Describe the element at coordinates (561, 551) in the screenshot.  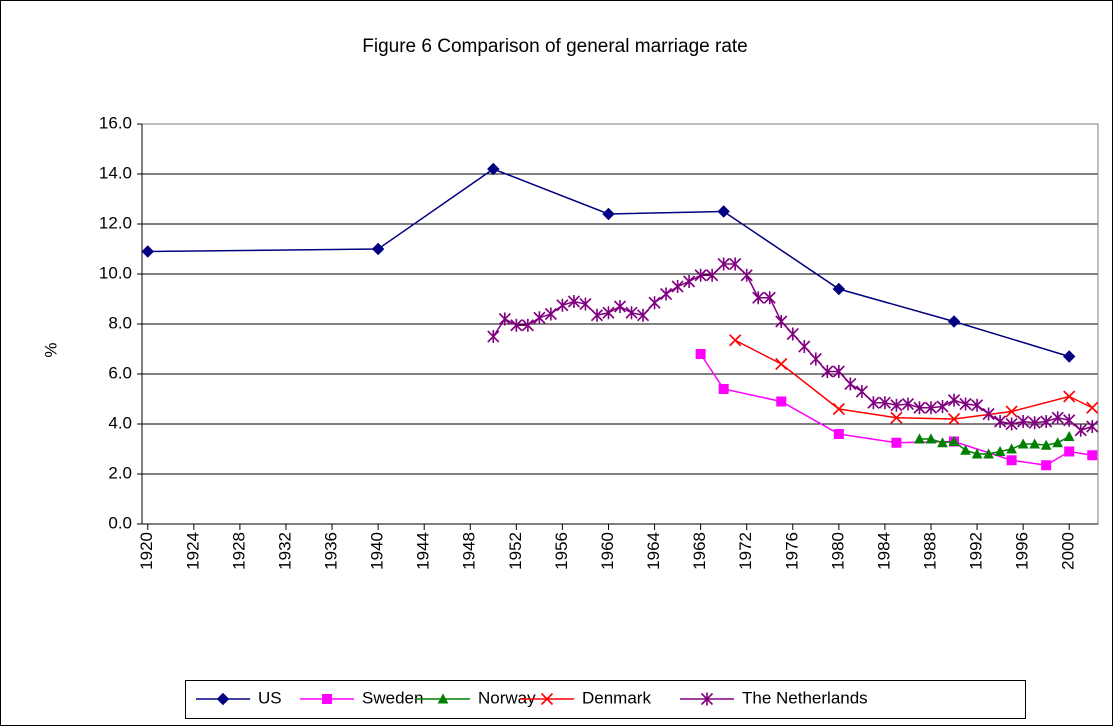
I see `x-tick-label: 1956` at that location.